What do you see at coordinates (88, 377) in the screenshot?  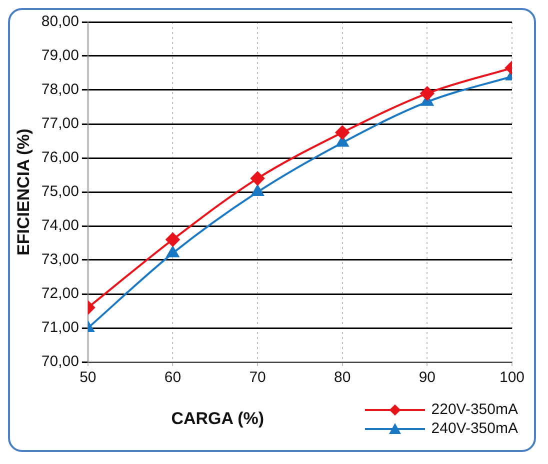 I see `x-tick-label: 50` at bounding box center [88, 377].